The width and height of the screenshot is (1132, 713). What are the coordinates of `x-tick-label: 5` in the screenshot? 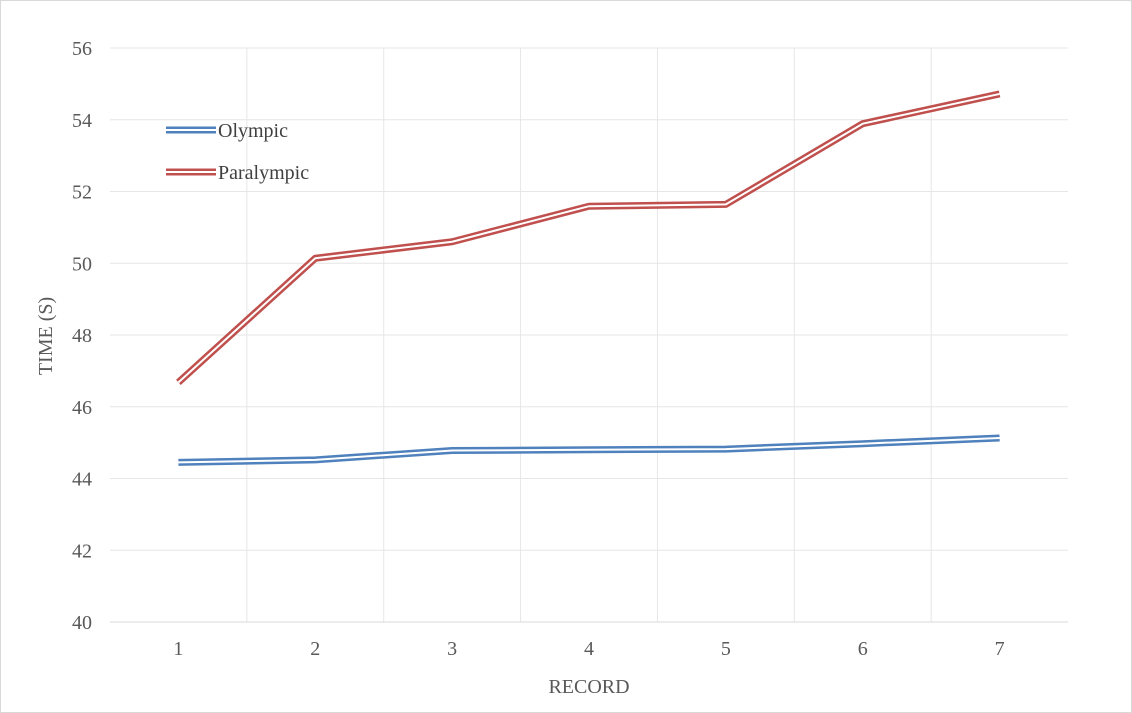 It's located at (726, 649).